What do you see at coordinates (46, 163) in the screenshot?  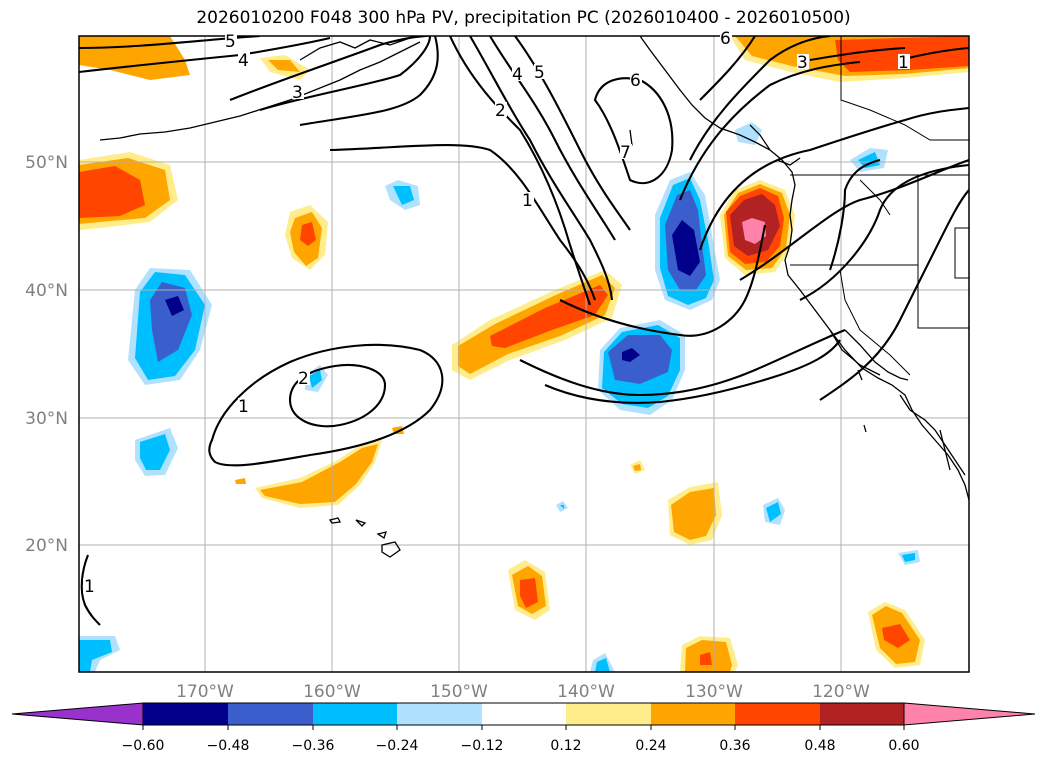 I see `lat-label: 50°N` at bounding box center [46, 163].